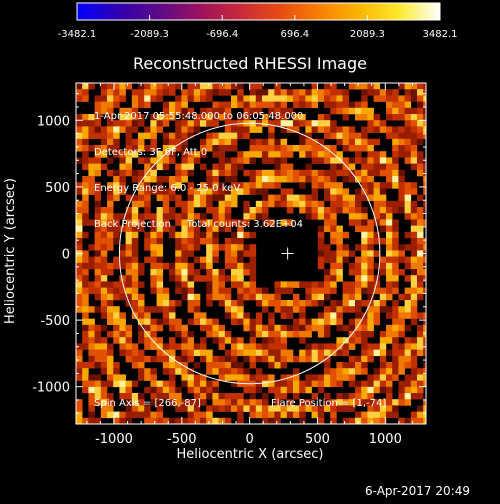 This screenshot has height=504, width=500. Describe the element at coordinates (182, 439) in the screenshot. I see `x-tick-label: -500` at that location.